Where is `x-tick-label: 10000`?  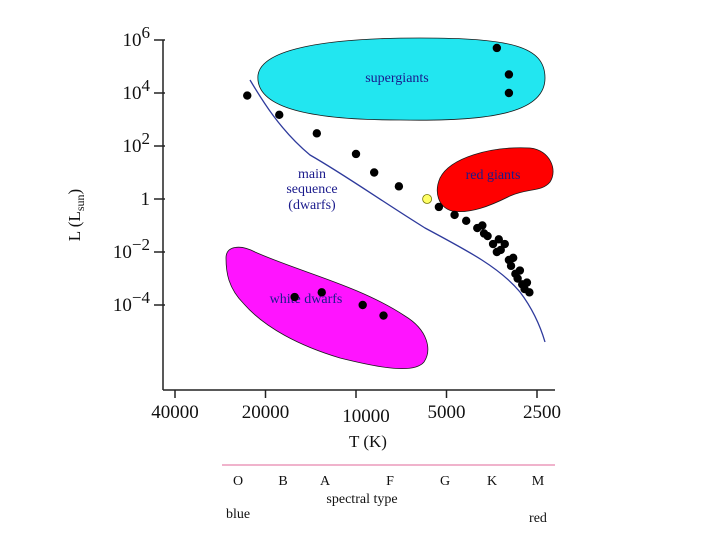 x-tick-label: 10000 is located at coordinates (366, 416).